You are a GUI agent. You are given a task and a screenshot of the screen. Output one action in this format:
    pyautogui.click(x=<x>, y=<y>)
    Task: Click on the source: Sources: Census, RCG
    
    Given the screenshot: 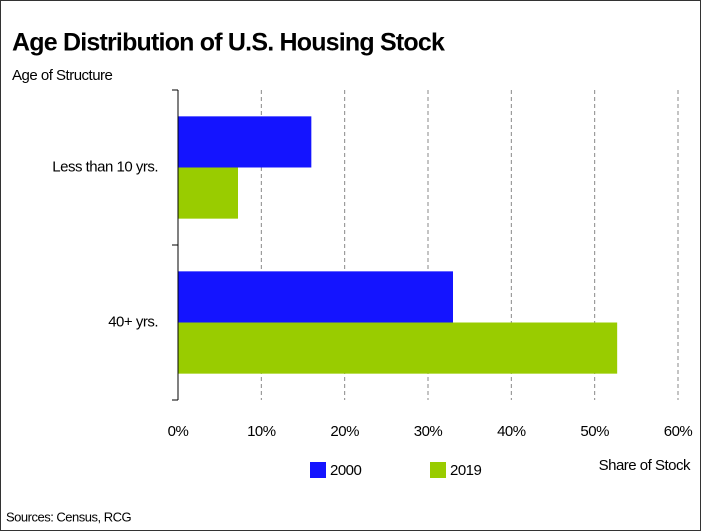 What is the action you would take?
    pyautogui.click(x=68, y=516)
    